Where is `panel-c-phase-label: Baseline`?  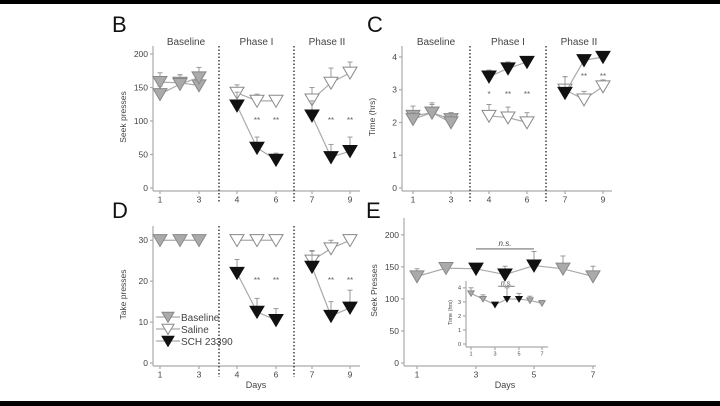 panel-c-phase-label: Baseline is located at coordinates (436, 42).